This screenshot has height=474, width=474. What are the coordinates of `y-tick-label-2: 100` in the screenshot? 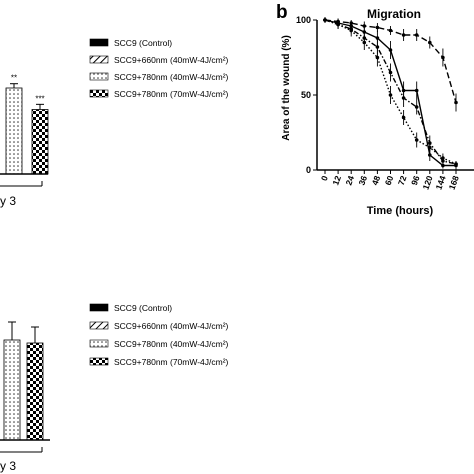 It's located at (303, 20).